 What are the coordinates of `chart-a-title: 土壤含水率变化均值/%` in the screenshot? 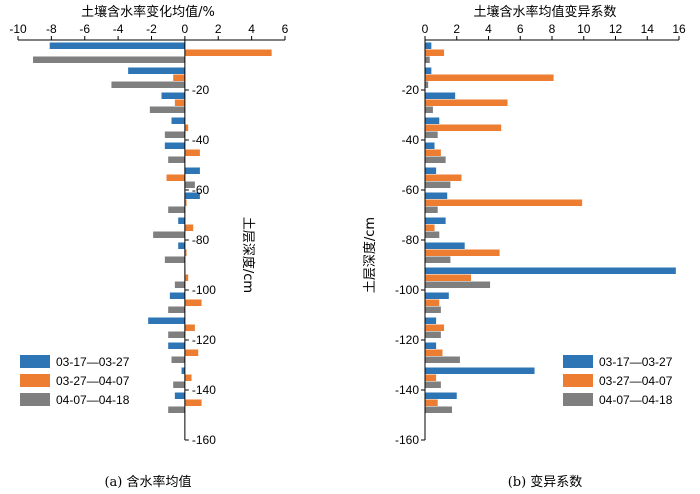 It's located at (148, 12).